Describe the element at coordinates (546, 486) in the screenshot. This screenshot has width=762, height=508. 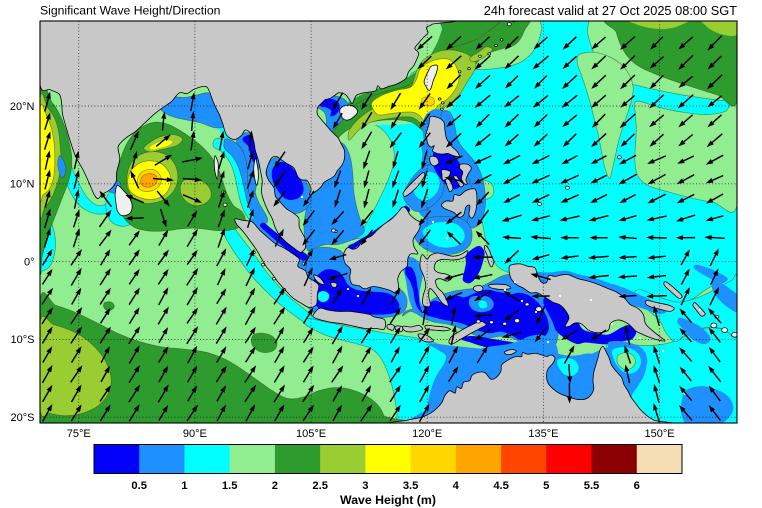
I see `svg-text: 5` at that location.